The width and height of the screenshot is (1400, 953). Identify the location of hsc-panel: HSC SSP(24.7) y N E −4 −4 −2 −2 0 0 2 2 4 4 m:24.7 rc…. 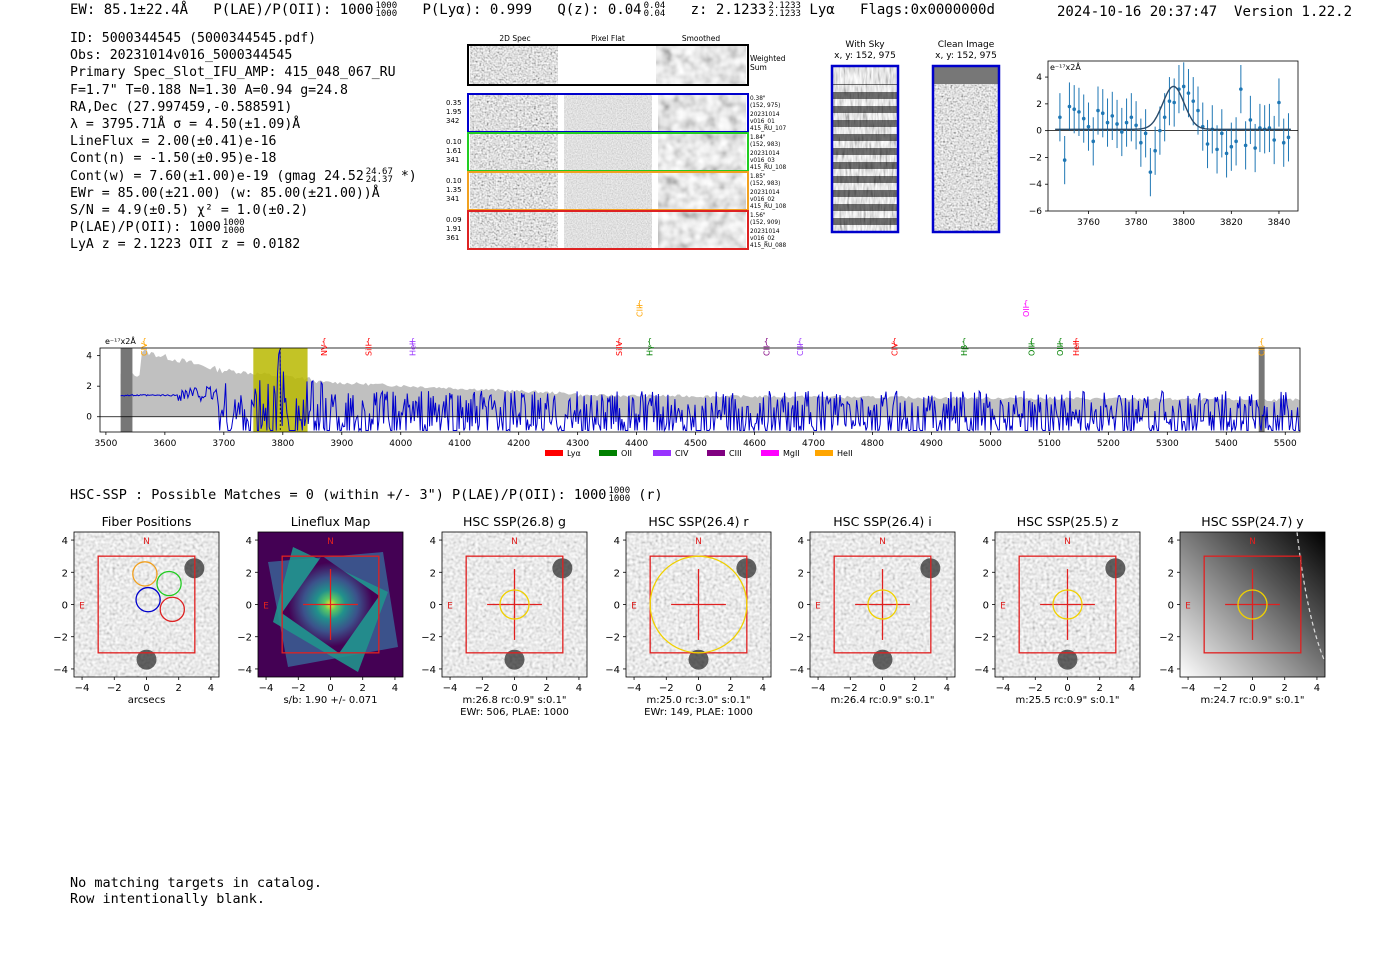
(1242, 610).